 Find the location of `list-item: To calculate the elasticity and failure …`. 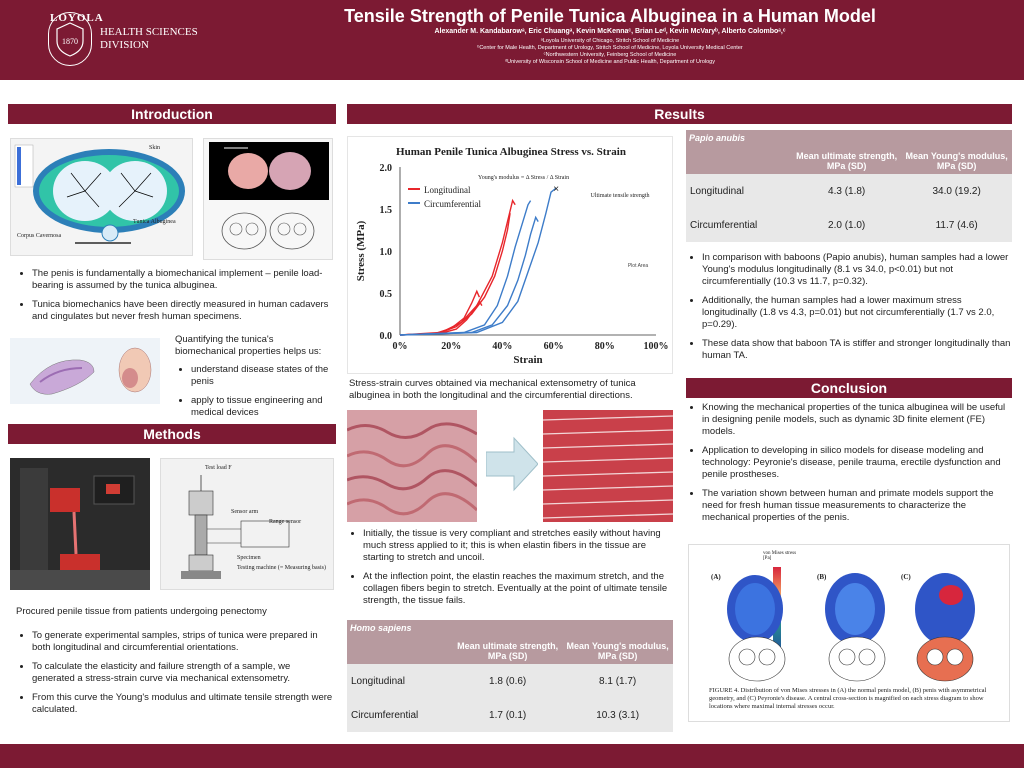

list-item: To calculate the elasticity and failure … is located at coordinates (183, 673).